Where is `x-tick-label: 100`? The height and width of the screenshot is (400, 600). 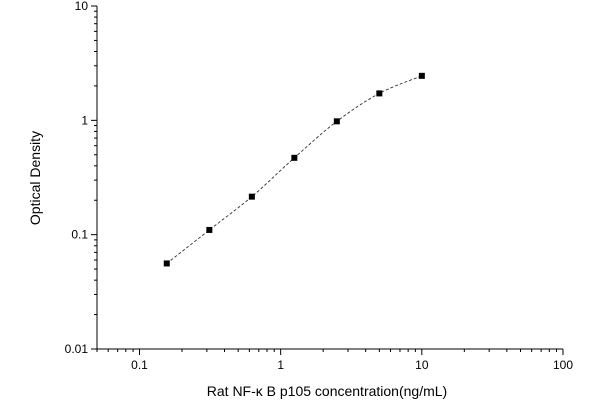 x-tick-label: 100 is located at coordinates (563, 365).